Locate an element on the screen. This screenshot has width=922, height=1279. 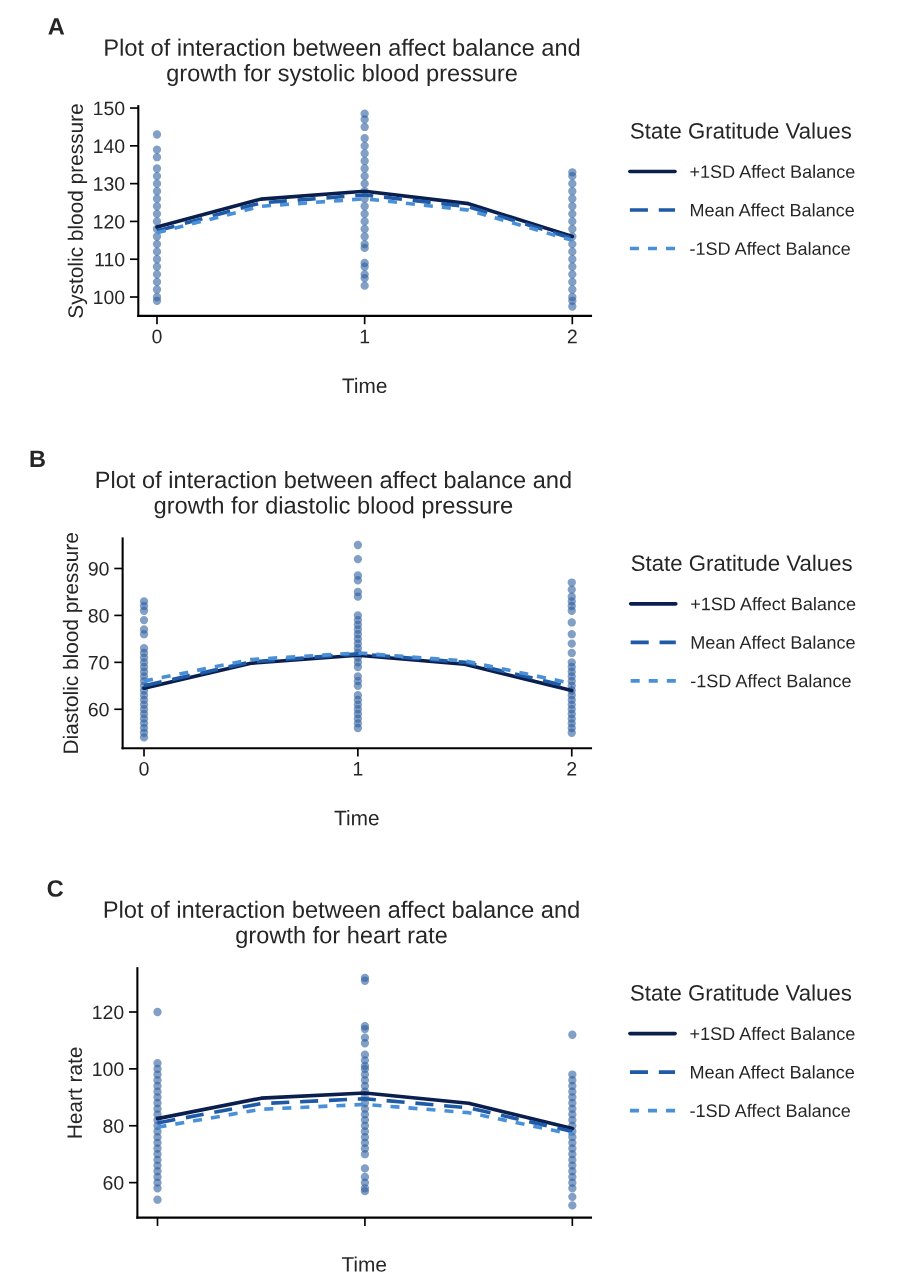
text: C is located at coordinates (55, 888).